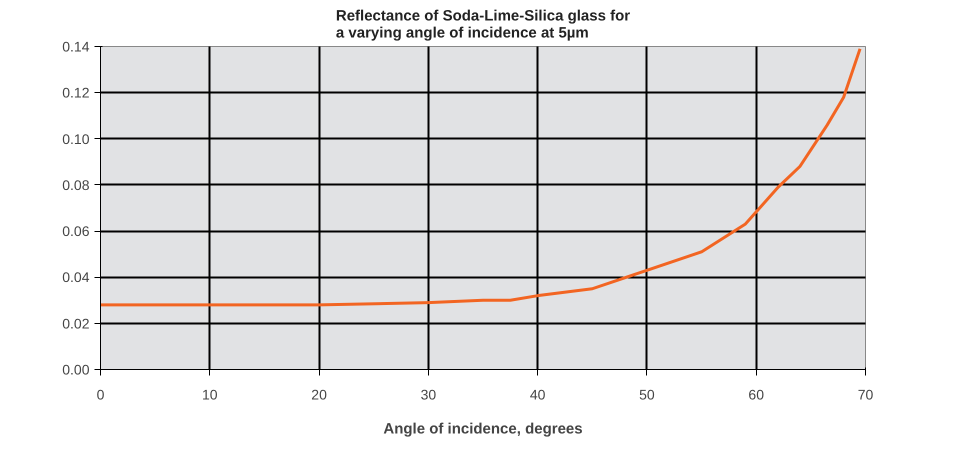 The image size is (968, 450). I want to click on x-tick-label: 10, so click(210, 394).